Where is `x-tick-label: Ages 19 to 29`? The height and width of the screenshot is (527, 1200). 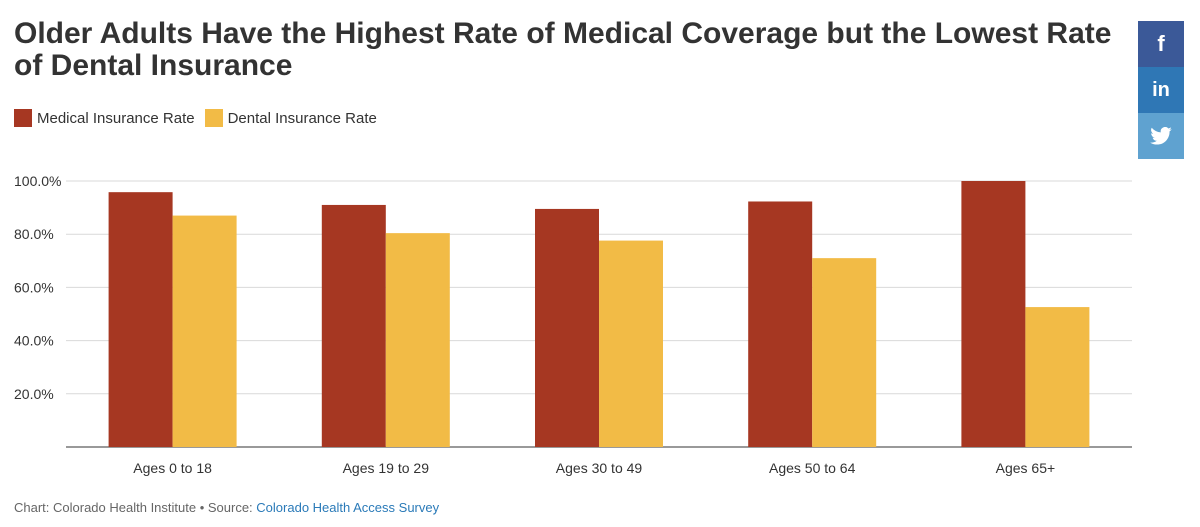
x-tick-label: Ages 19 to 29 is located at coordinates (386, 468).